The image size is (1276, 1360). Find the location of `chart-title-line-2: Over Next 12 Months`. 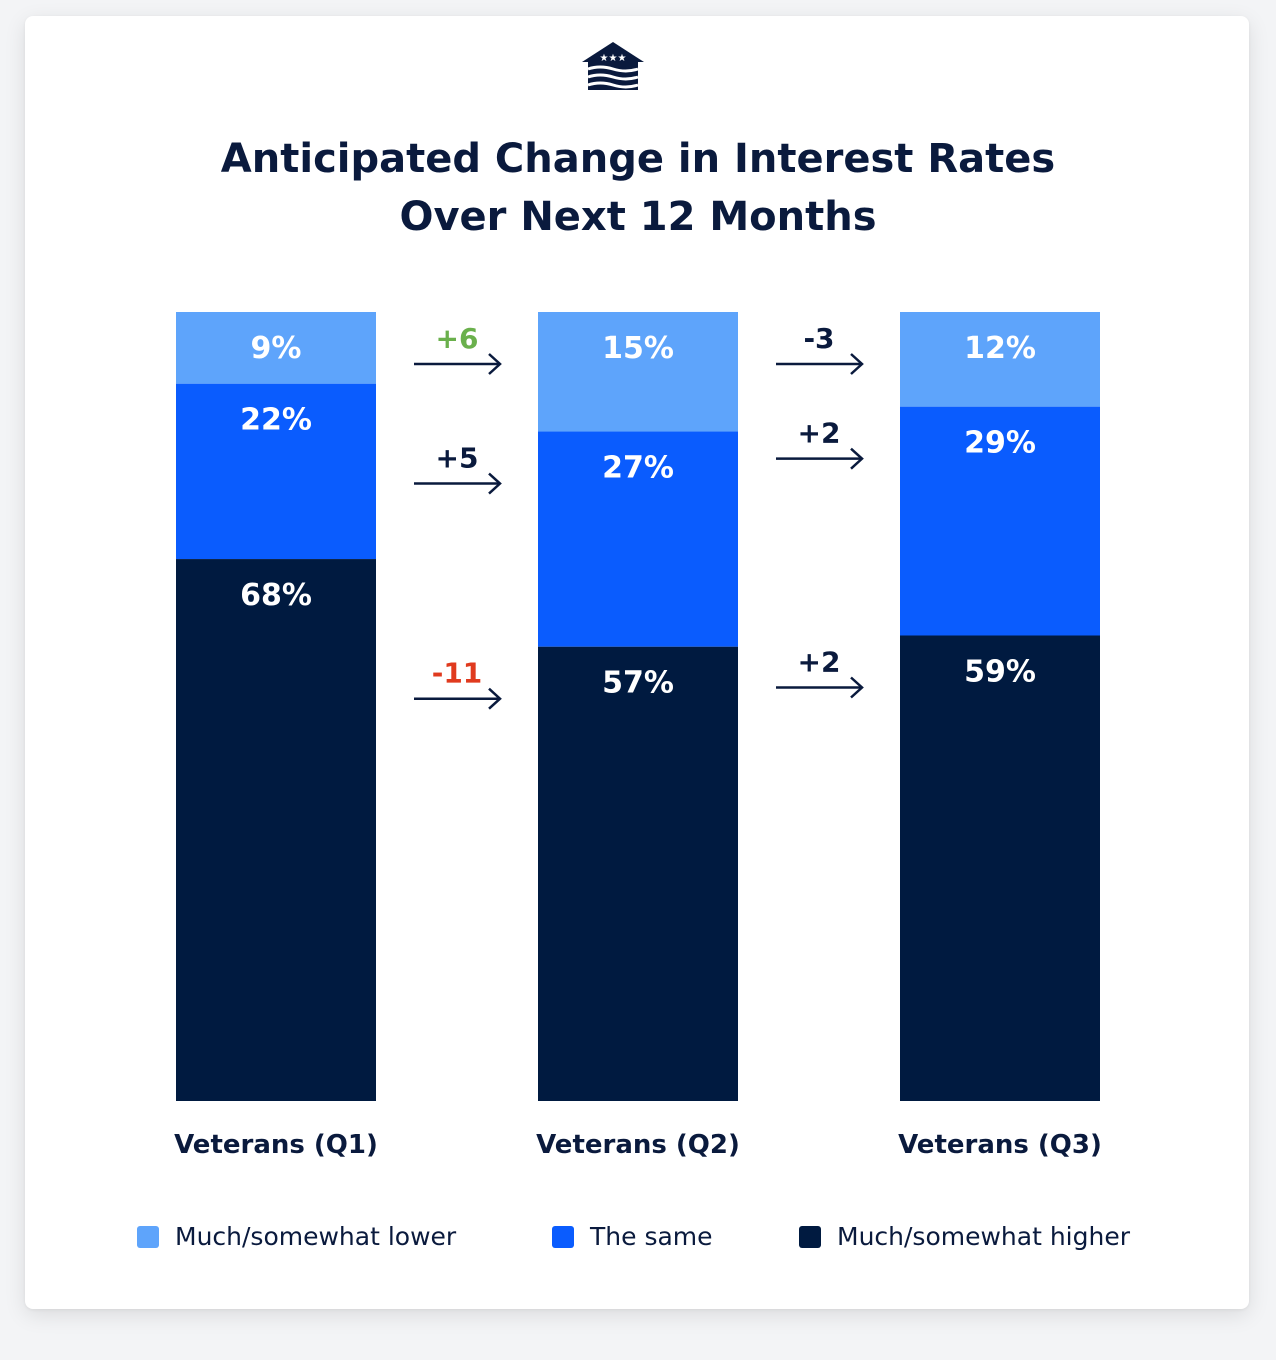

chart-title-line-2: Over Next 12 Months is located at coordinates (638, 217).